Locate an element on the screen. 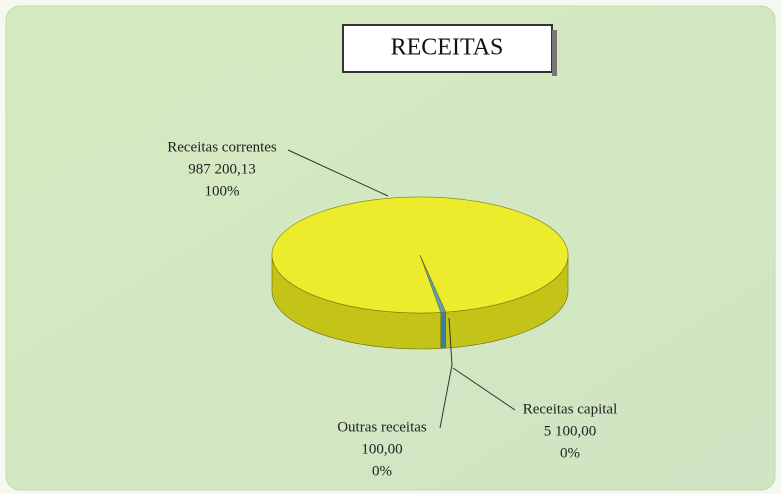 The width and height of the screenshot is (781, 494). pie is located at coordinates (420, 273).